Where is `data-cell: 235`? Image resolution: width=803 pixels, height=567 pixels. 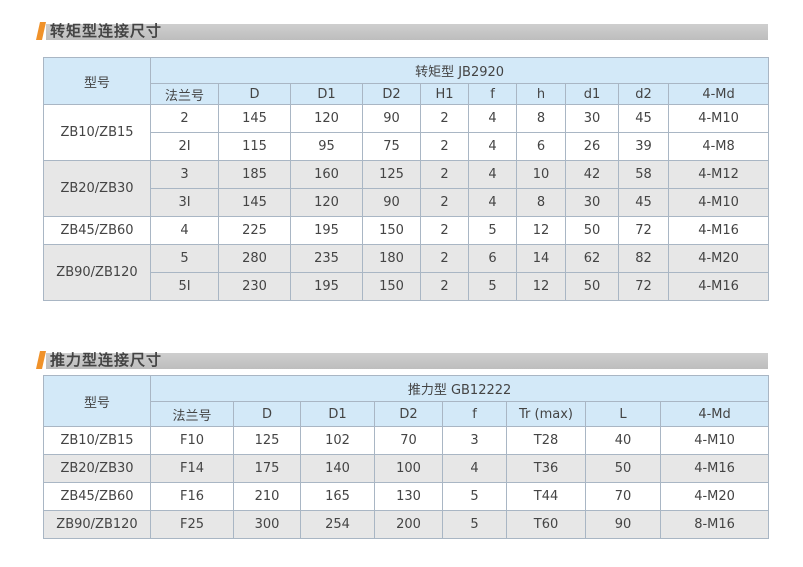
data-cell: 235 is located at coordinates (326, 258).